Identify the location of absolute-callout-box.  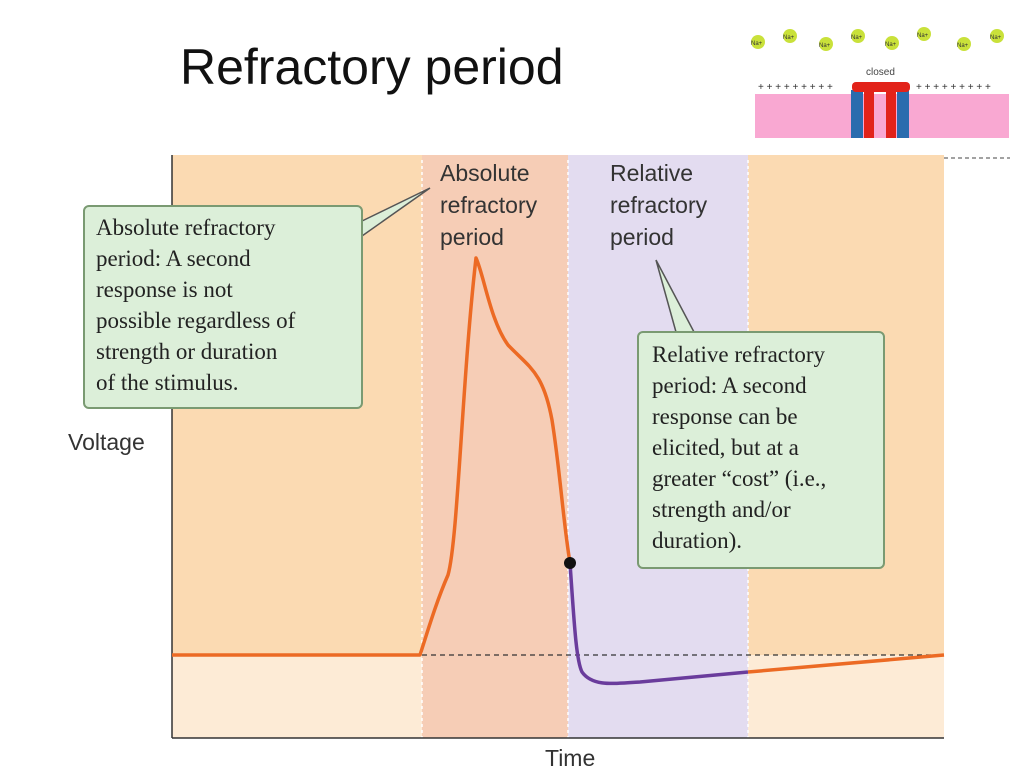
(223, 307).